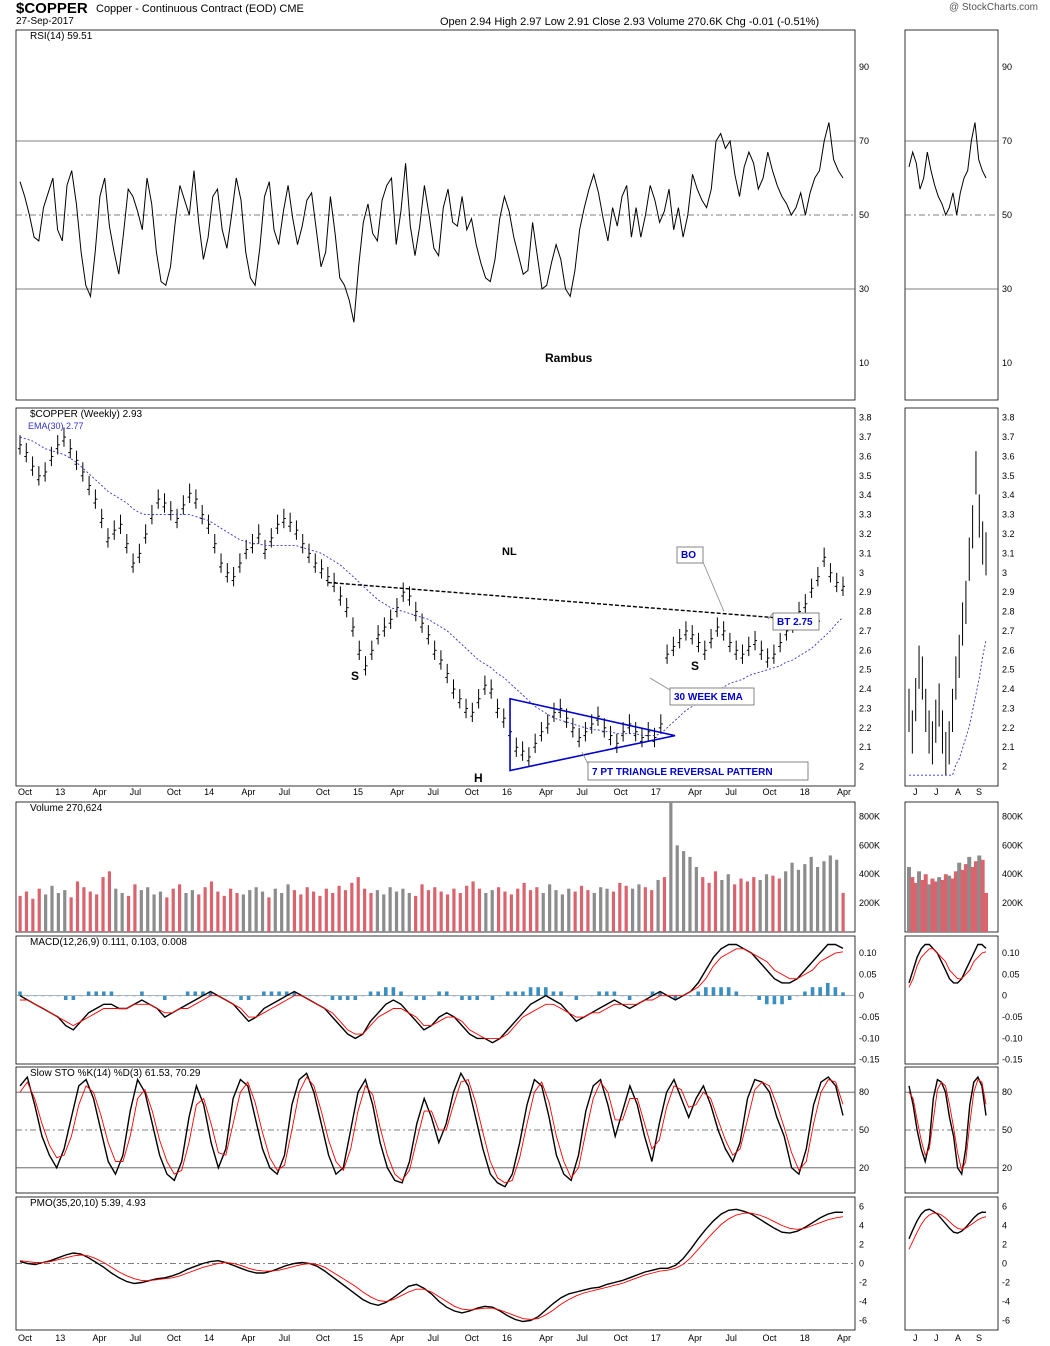  I want to click on y-tick-label-inset: 0, so click(1004, 996).